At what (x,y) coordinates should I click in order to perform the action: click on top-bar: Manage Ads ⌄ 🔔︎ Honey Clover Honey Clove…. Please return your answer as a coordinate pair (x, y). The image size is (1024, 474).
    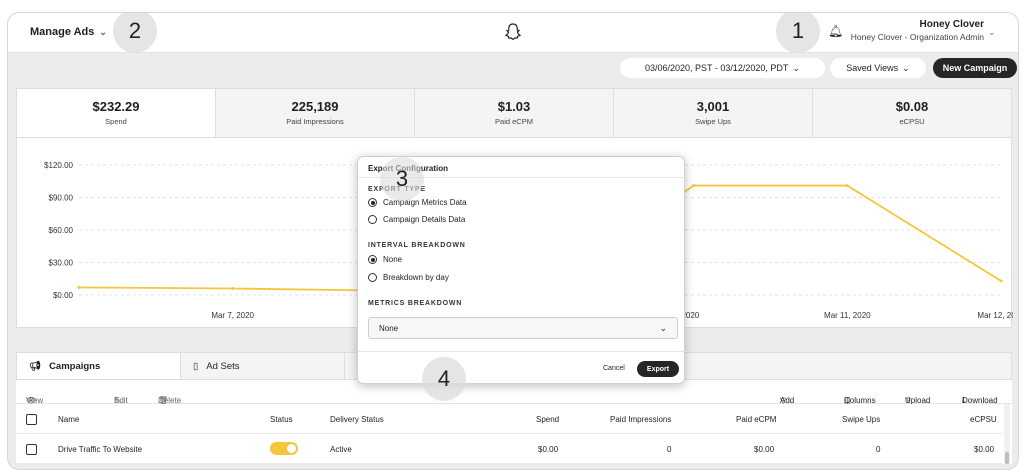
    Looking at the image, I should click on (513, 33).